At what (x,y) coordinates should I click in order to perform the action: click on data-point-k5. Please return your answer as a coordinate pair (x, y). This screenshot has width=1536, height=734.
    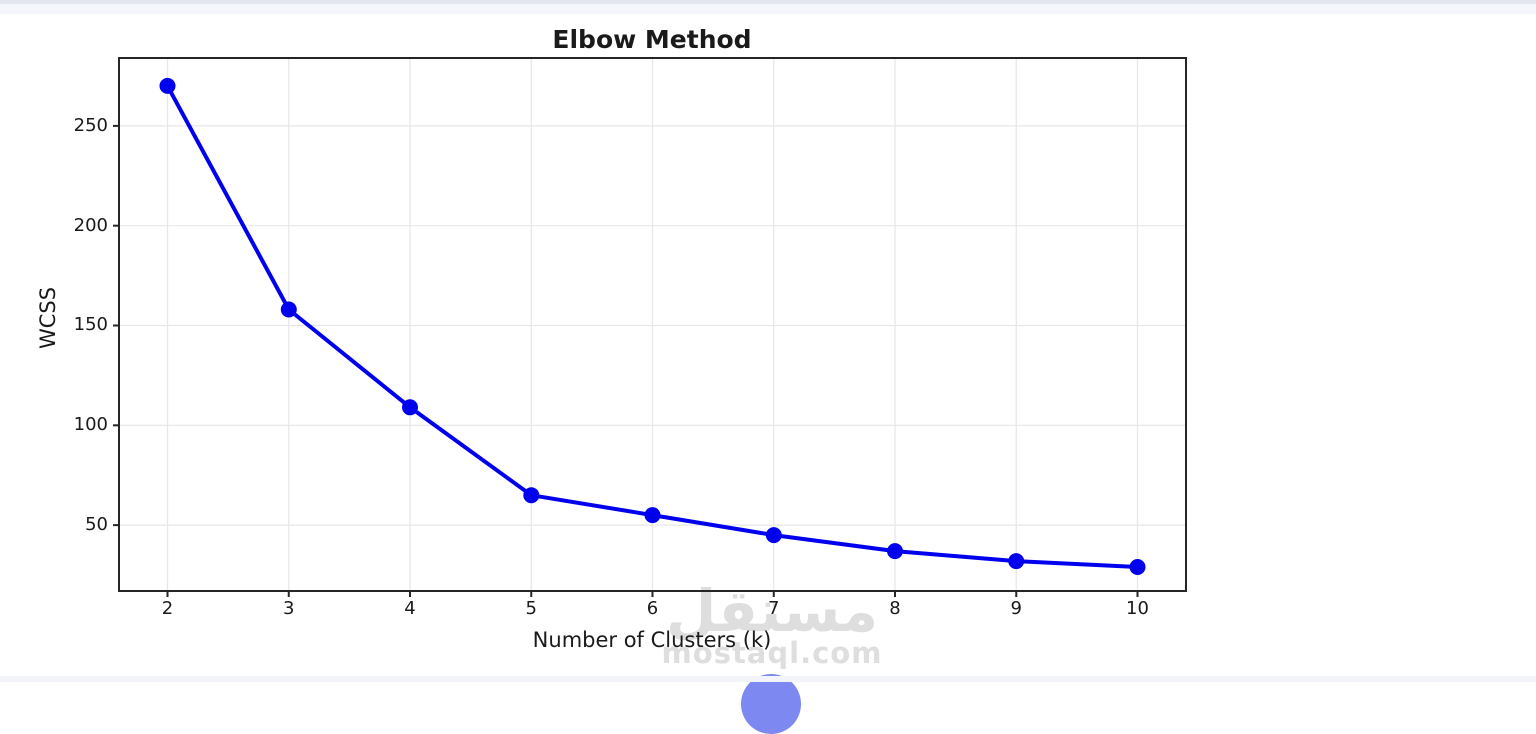
    Looking at the image, I should click on (531, 495).